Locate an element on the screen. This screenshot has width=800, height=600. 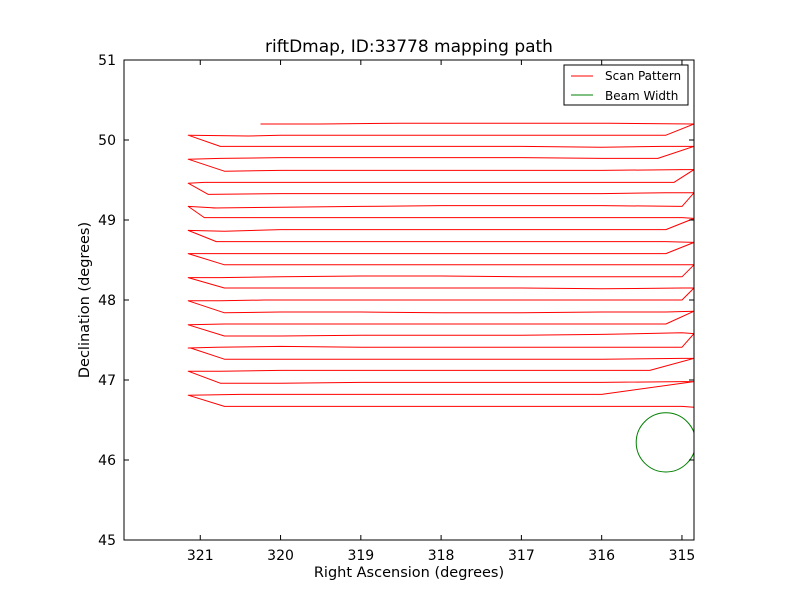
x-tick-label: 315 is located at coordinates (682, 556).